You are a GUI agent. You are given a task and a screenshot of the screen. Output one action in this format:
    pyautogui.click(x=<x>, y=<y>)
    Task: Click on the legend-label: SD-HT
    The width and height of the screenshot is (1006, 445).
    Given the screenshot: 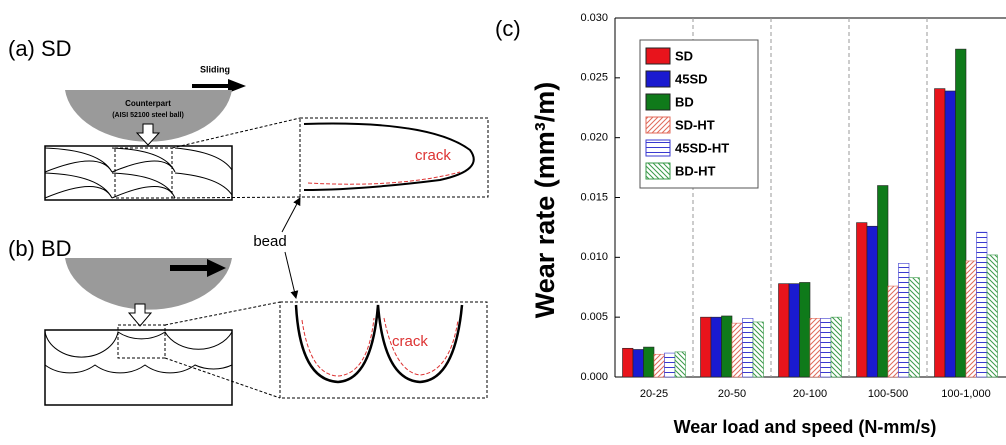 What is the action you would take?
    pyautogui.click(x=695, y=124)
    